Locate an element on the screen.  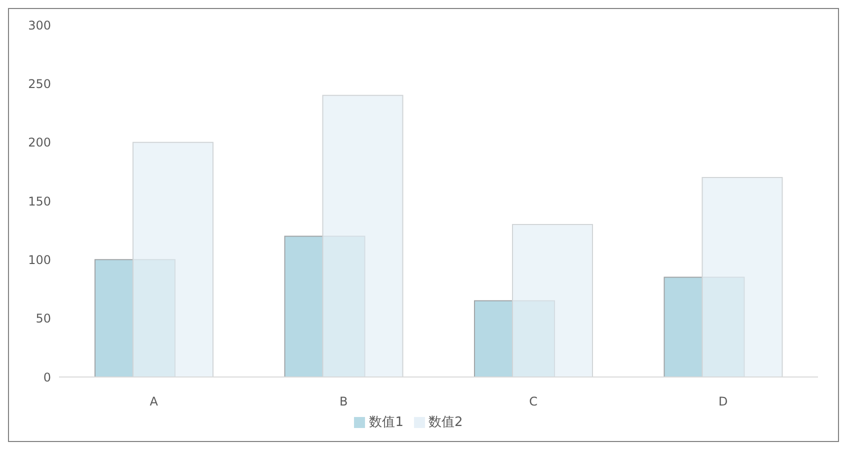
x-tick-label: B is located at coordinates (344, 401).